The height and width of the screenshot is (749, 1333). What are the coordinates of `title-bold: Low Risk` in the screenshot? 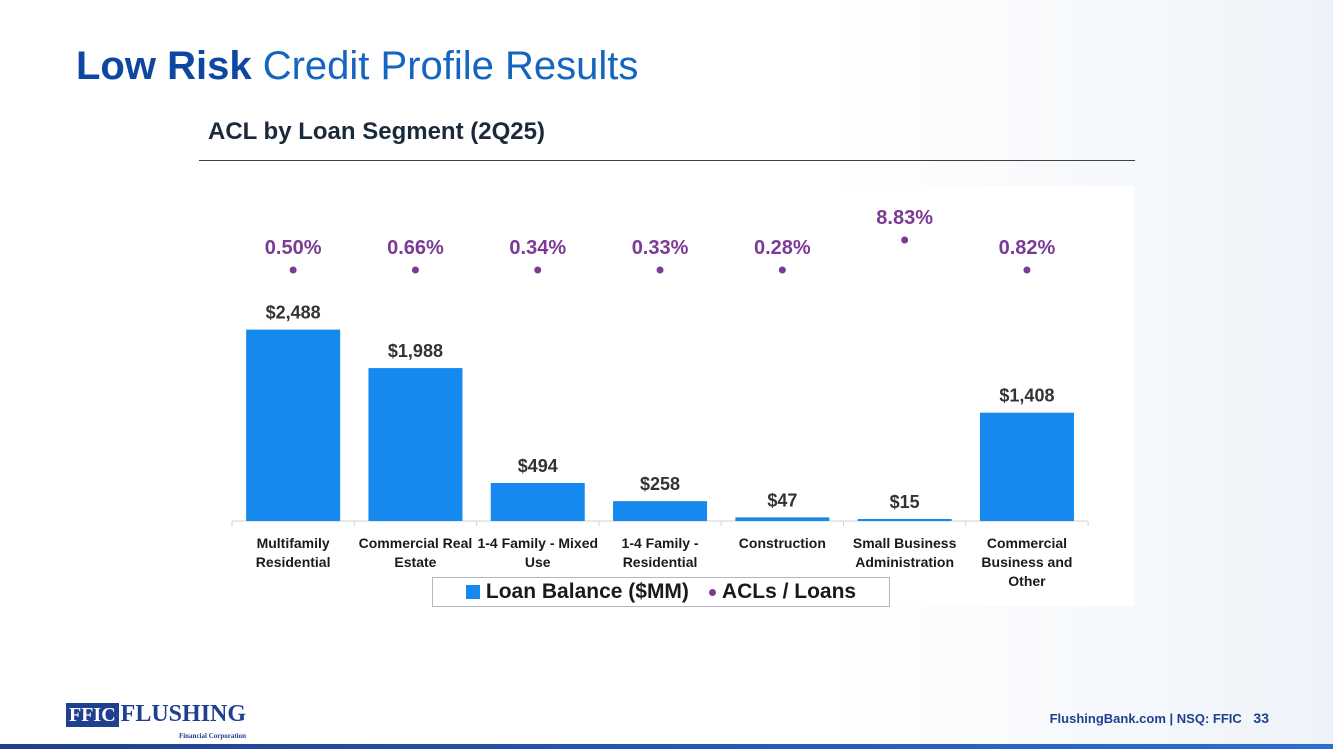 It's located at (164, 66).